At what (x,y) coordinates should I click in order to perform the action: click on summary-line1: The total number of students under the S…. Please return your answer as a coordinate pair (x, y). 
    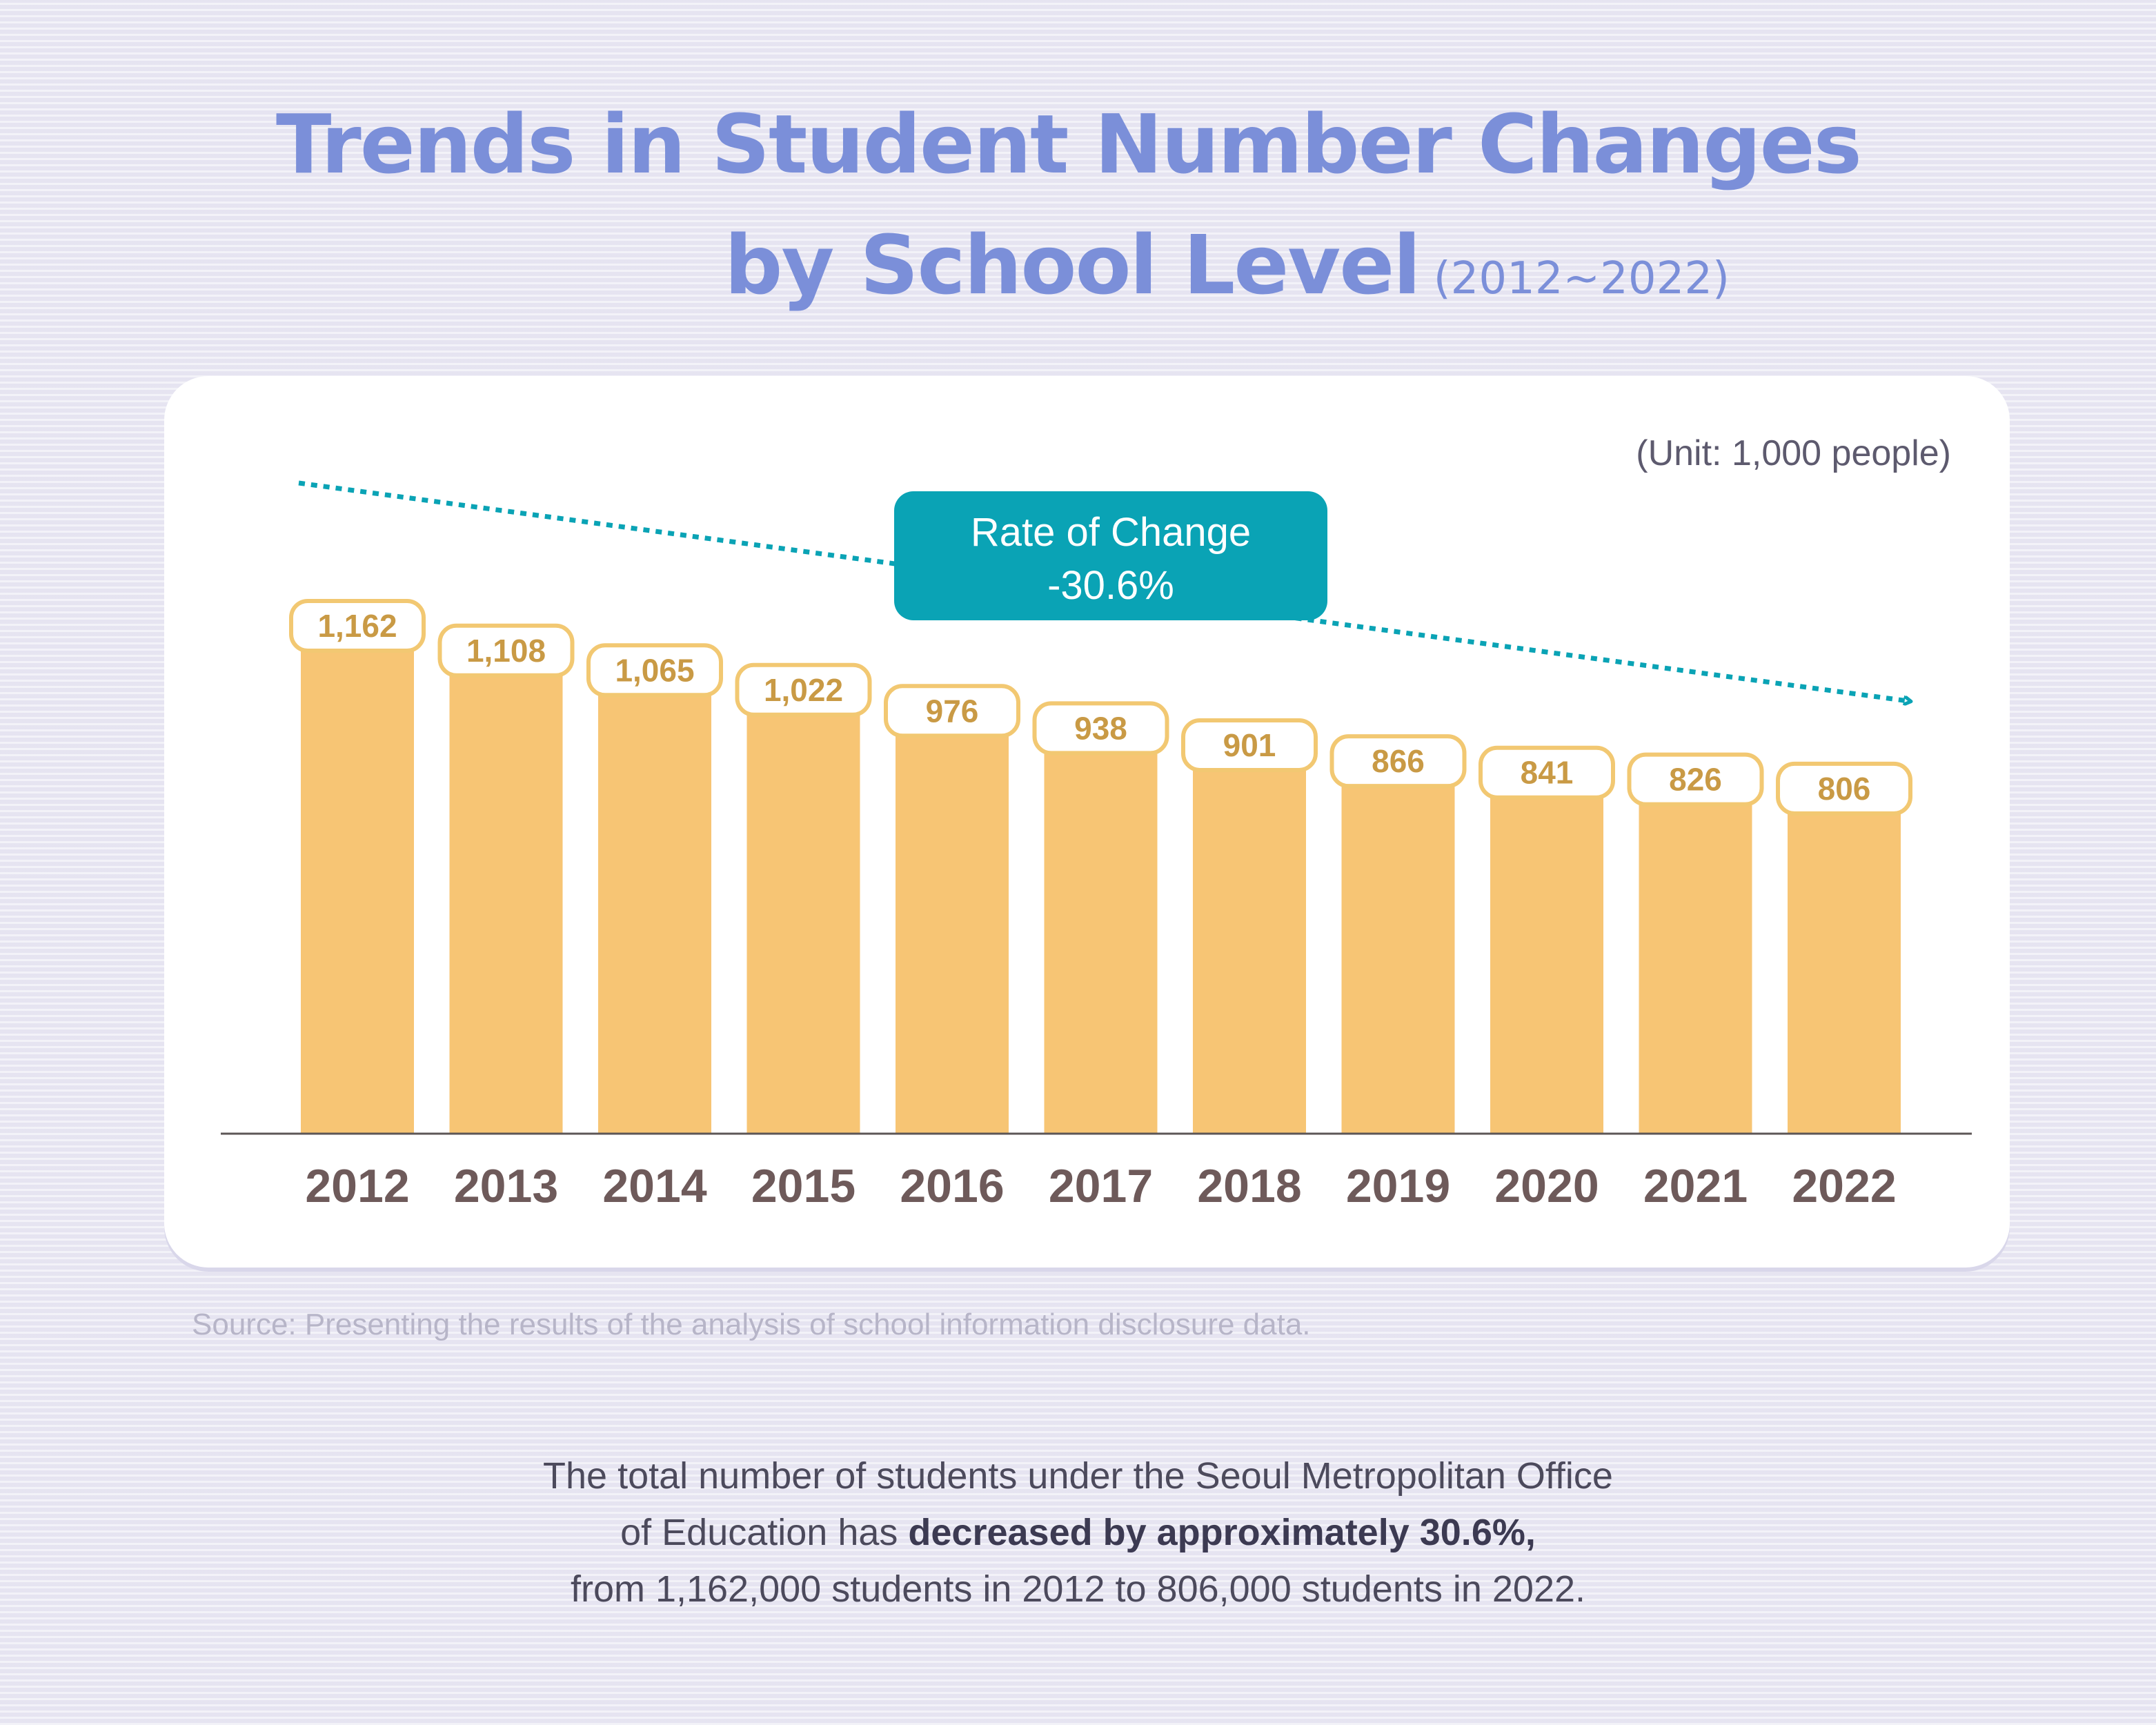
    Looking at the image, I should click on (1078, 1476).